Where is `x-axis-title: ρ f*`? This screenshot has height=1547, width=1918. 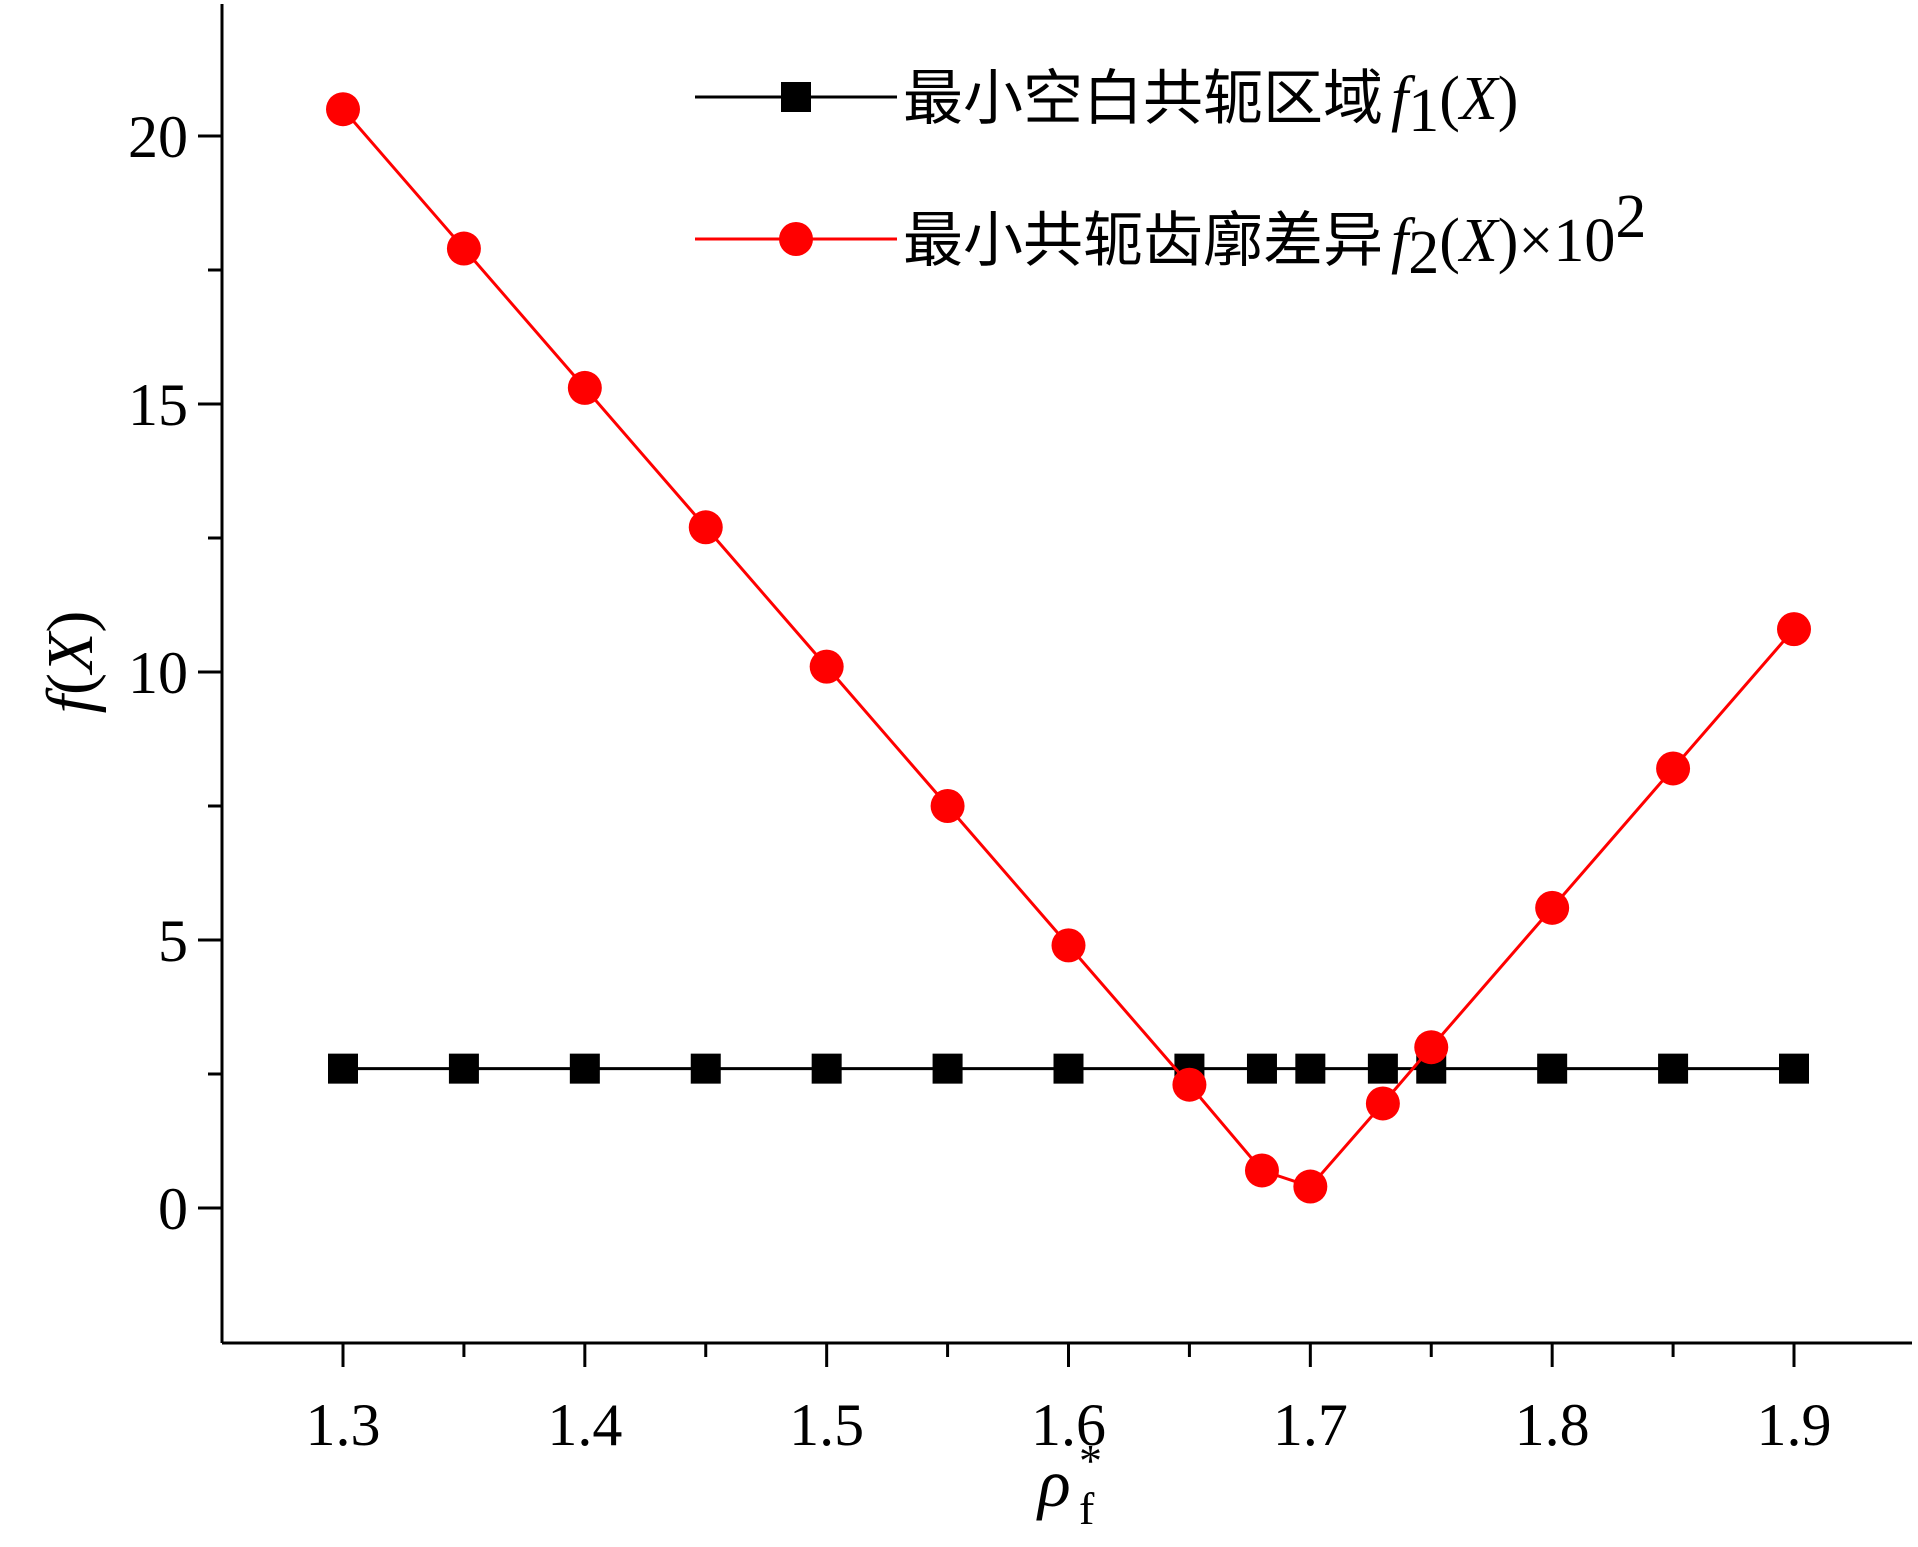
x-axis-title: ρ f* is located at coordinates (1069, 1484).